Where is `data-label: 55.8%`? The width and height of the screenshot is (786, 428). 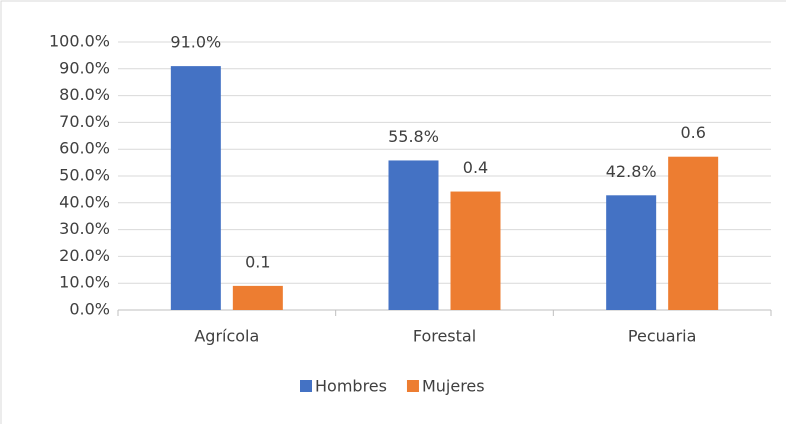
data-label: 55.8% is located at coordinates (413, 136).